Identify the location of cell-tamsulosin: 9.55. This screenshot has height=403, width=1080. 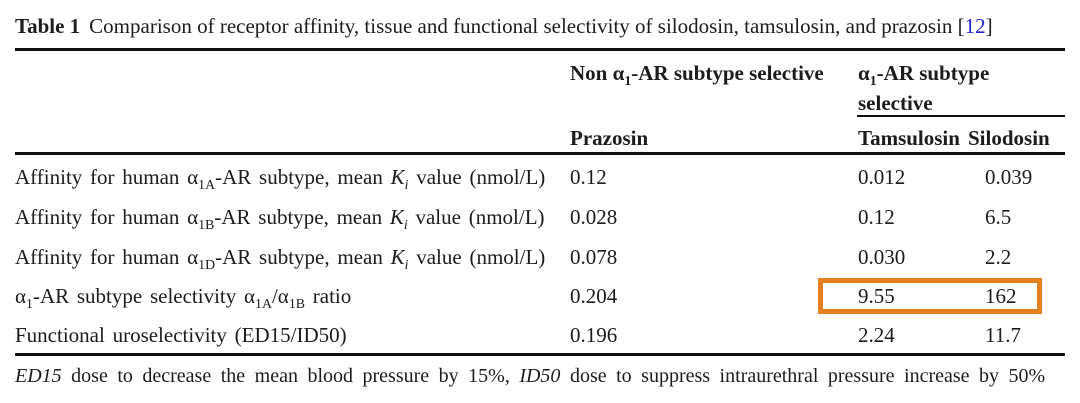
(876, 296).